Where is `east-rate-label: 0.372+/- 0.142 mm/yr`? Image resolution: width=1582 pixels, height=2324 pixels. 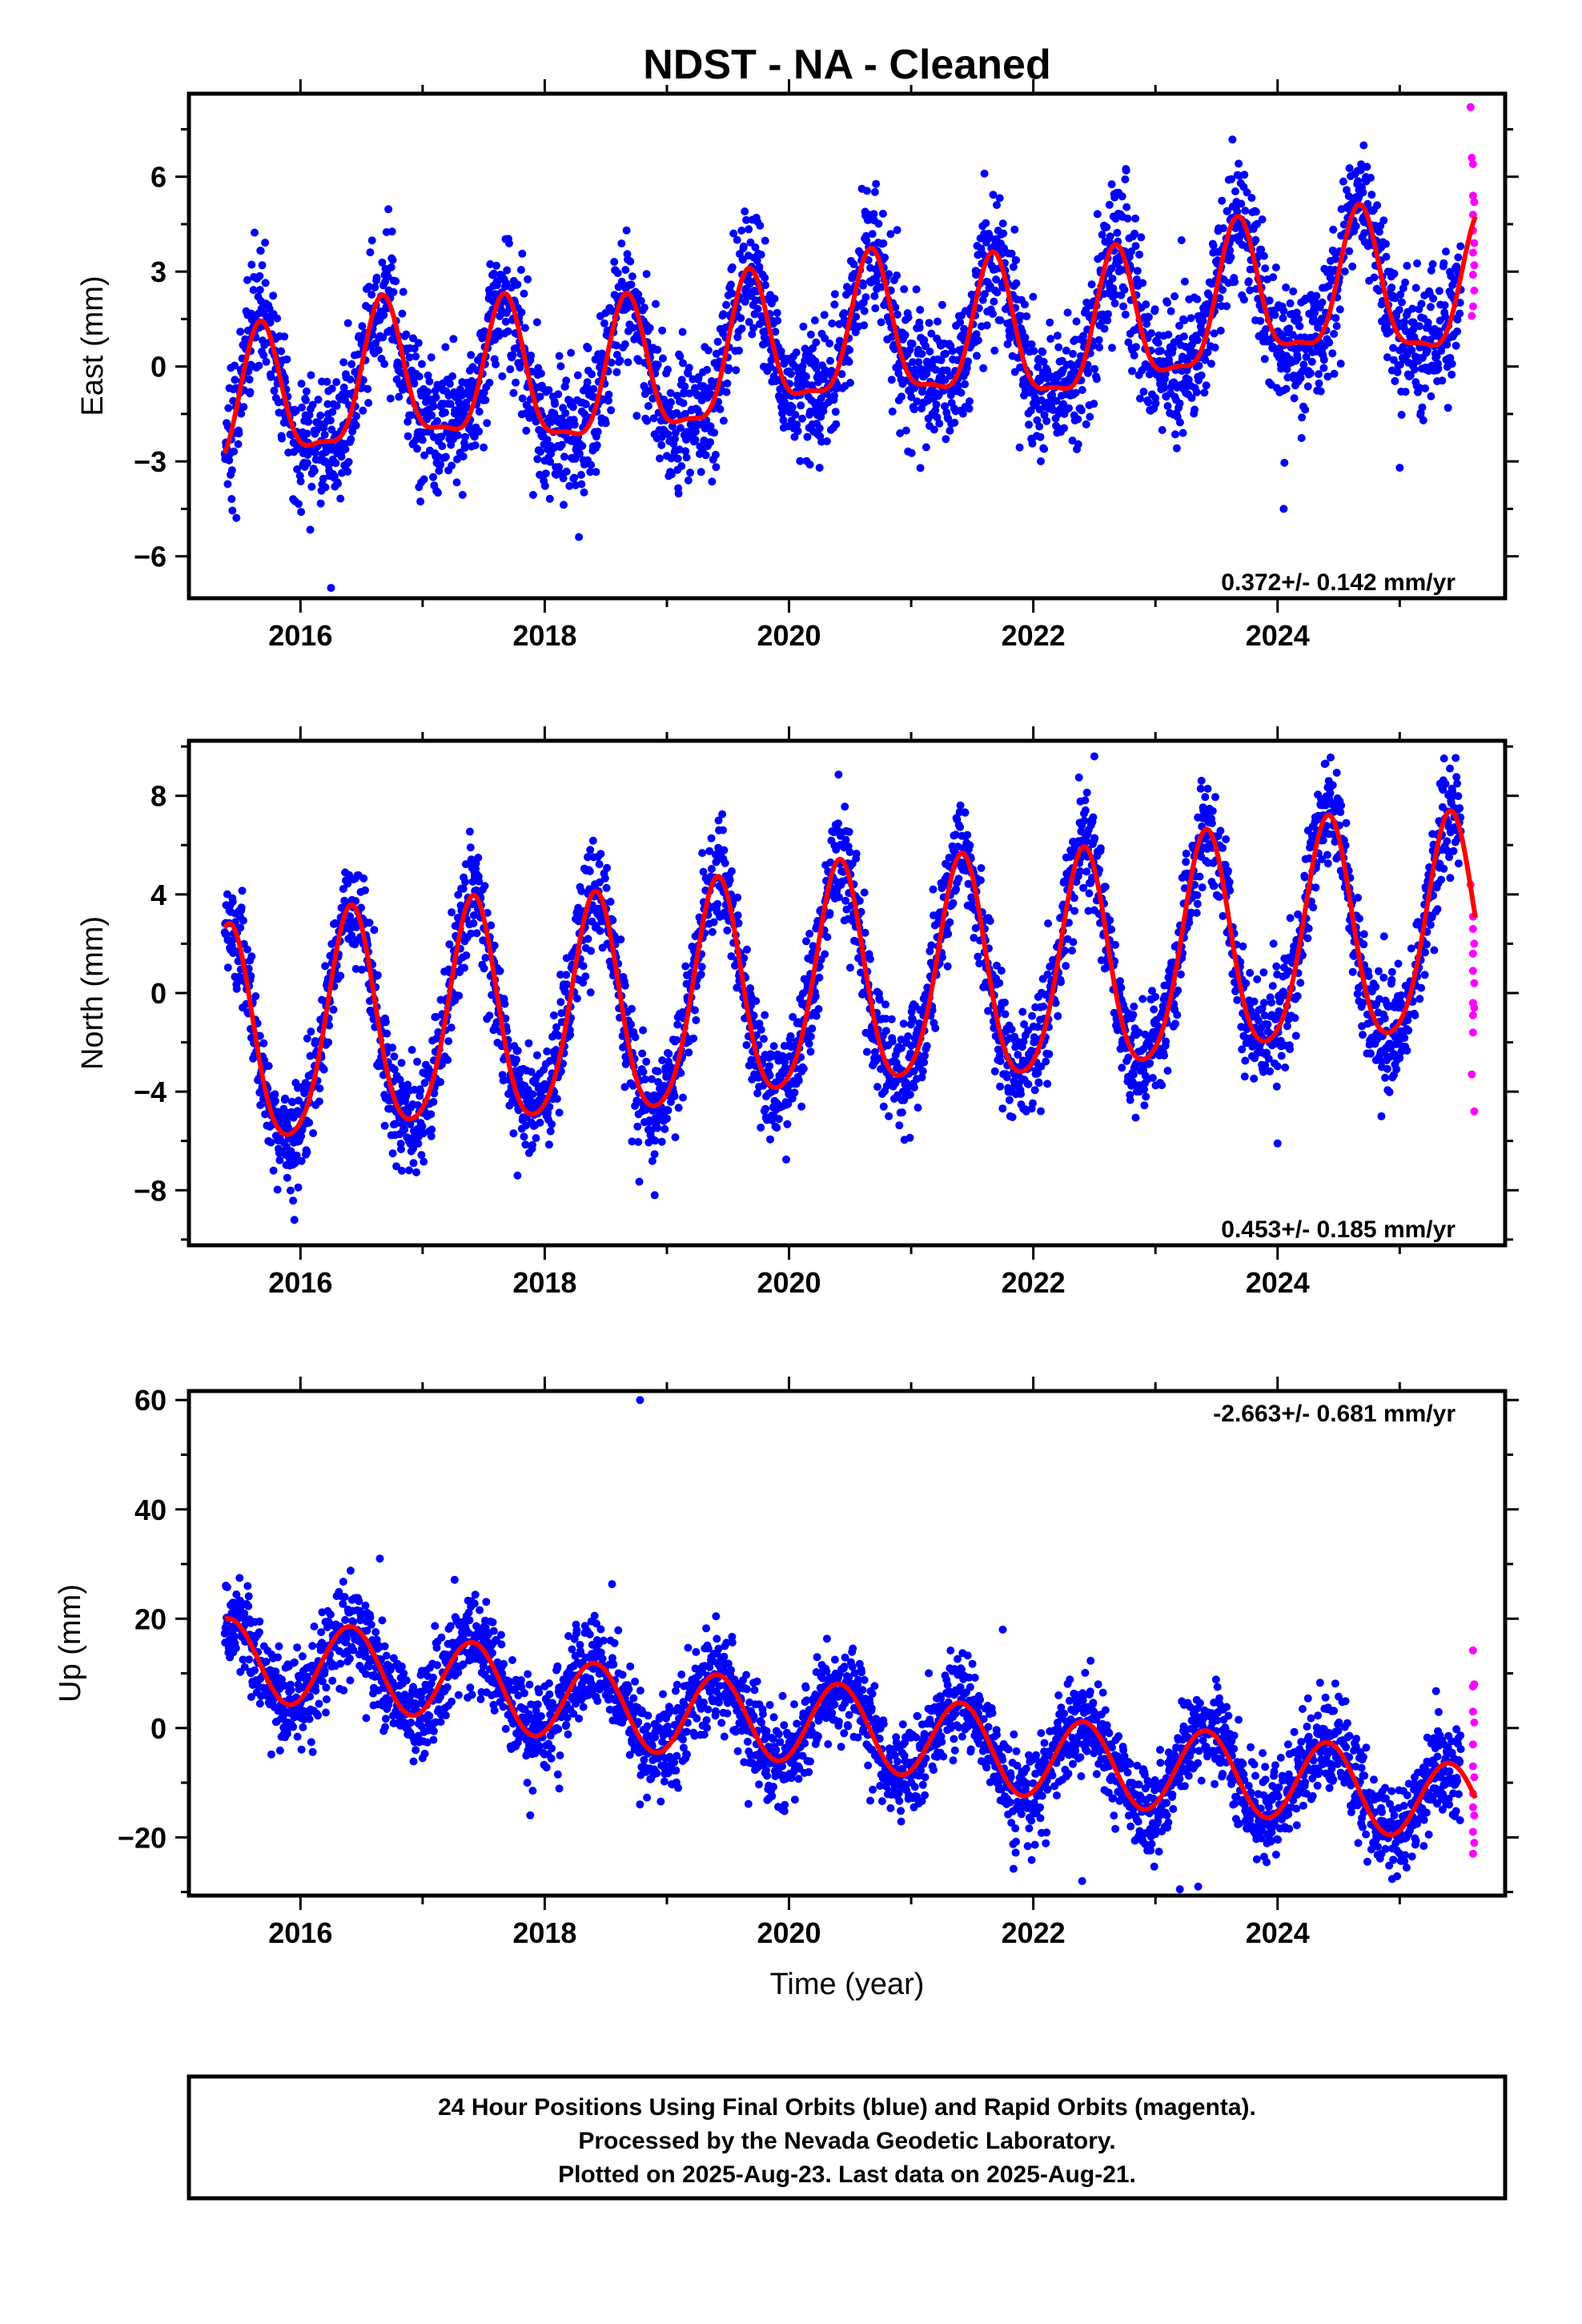
east-rate-label: 0.372+/- 0.142 mm/yr is located at coordinates (1338, 582).